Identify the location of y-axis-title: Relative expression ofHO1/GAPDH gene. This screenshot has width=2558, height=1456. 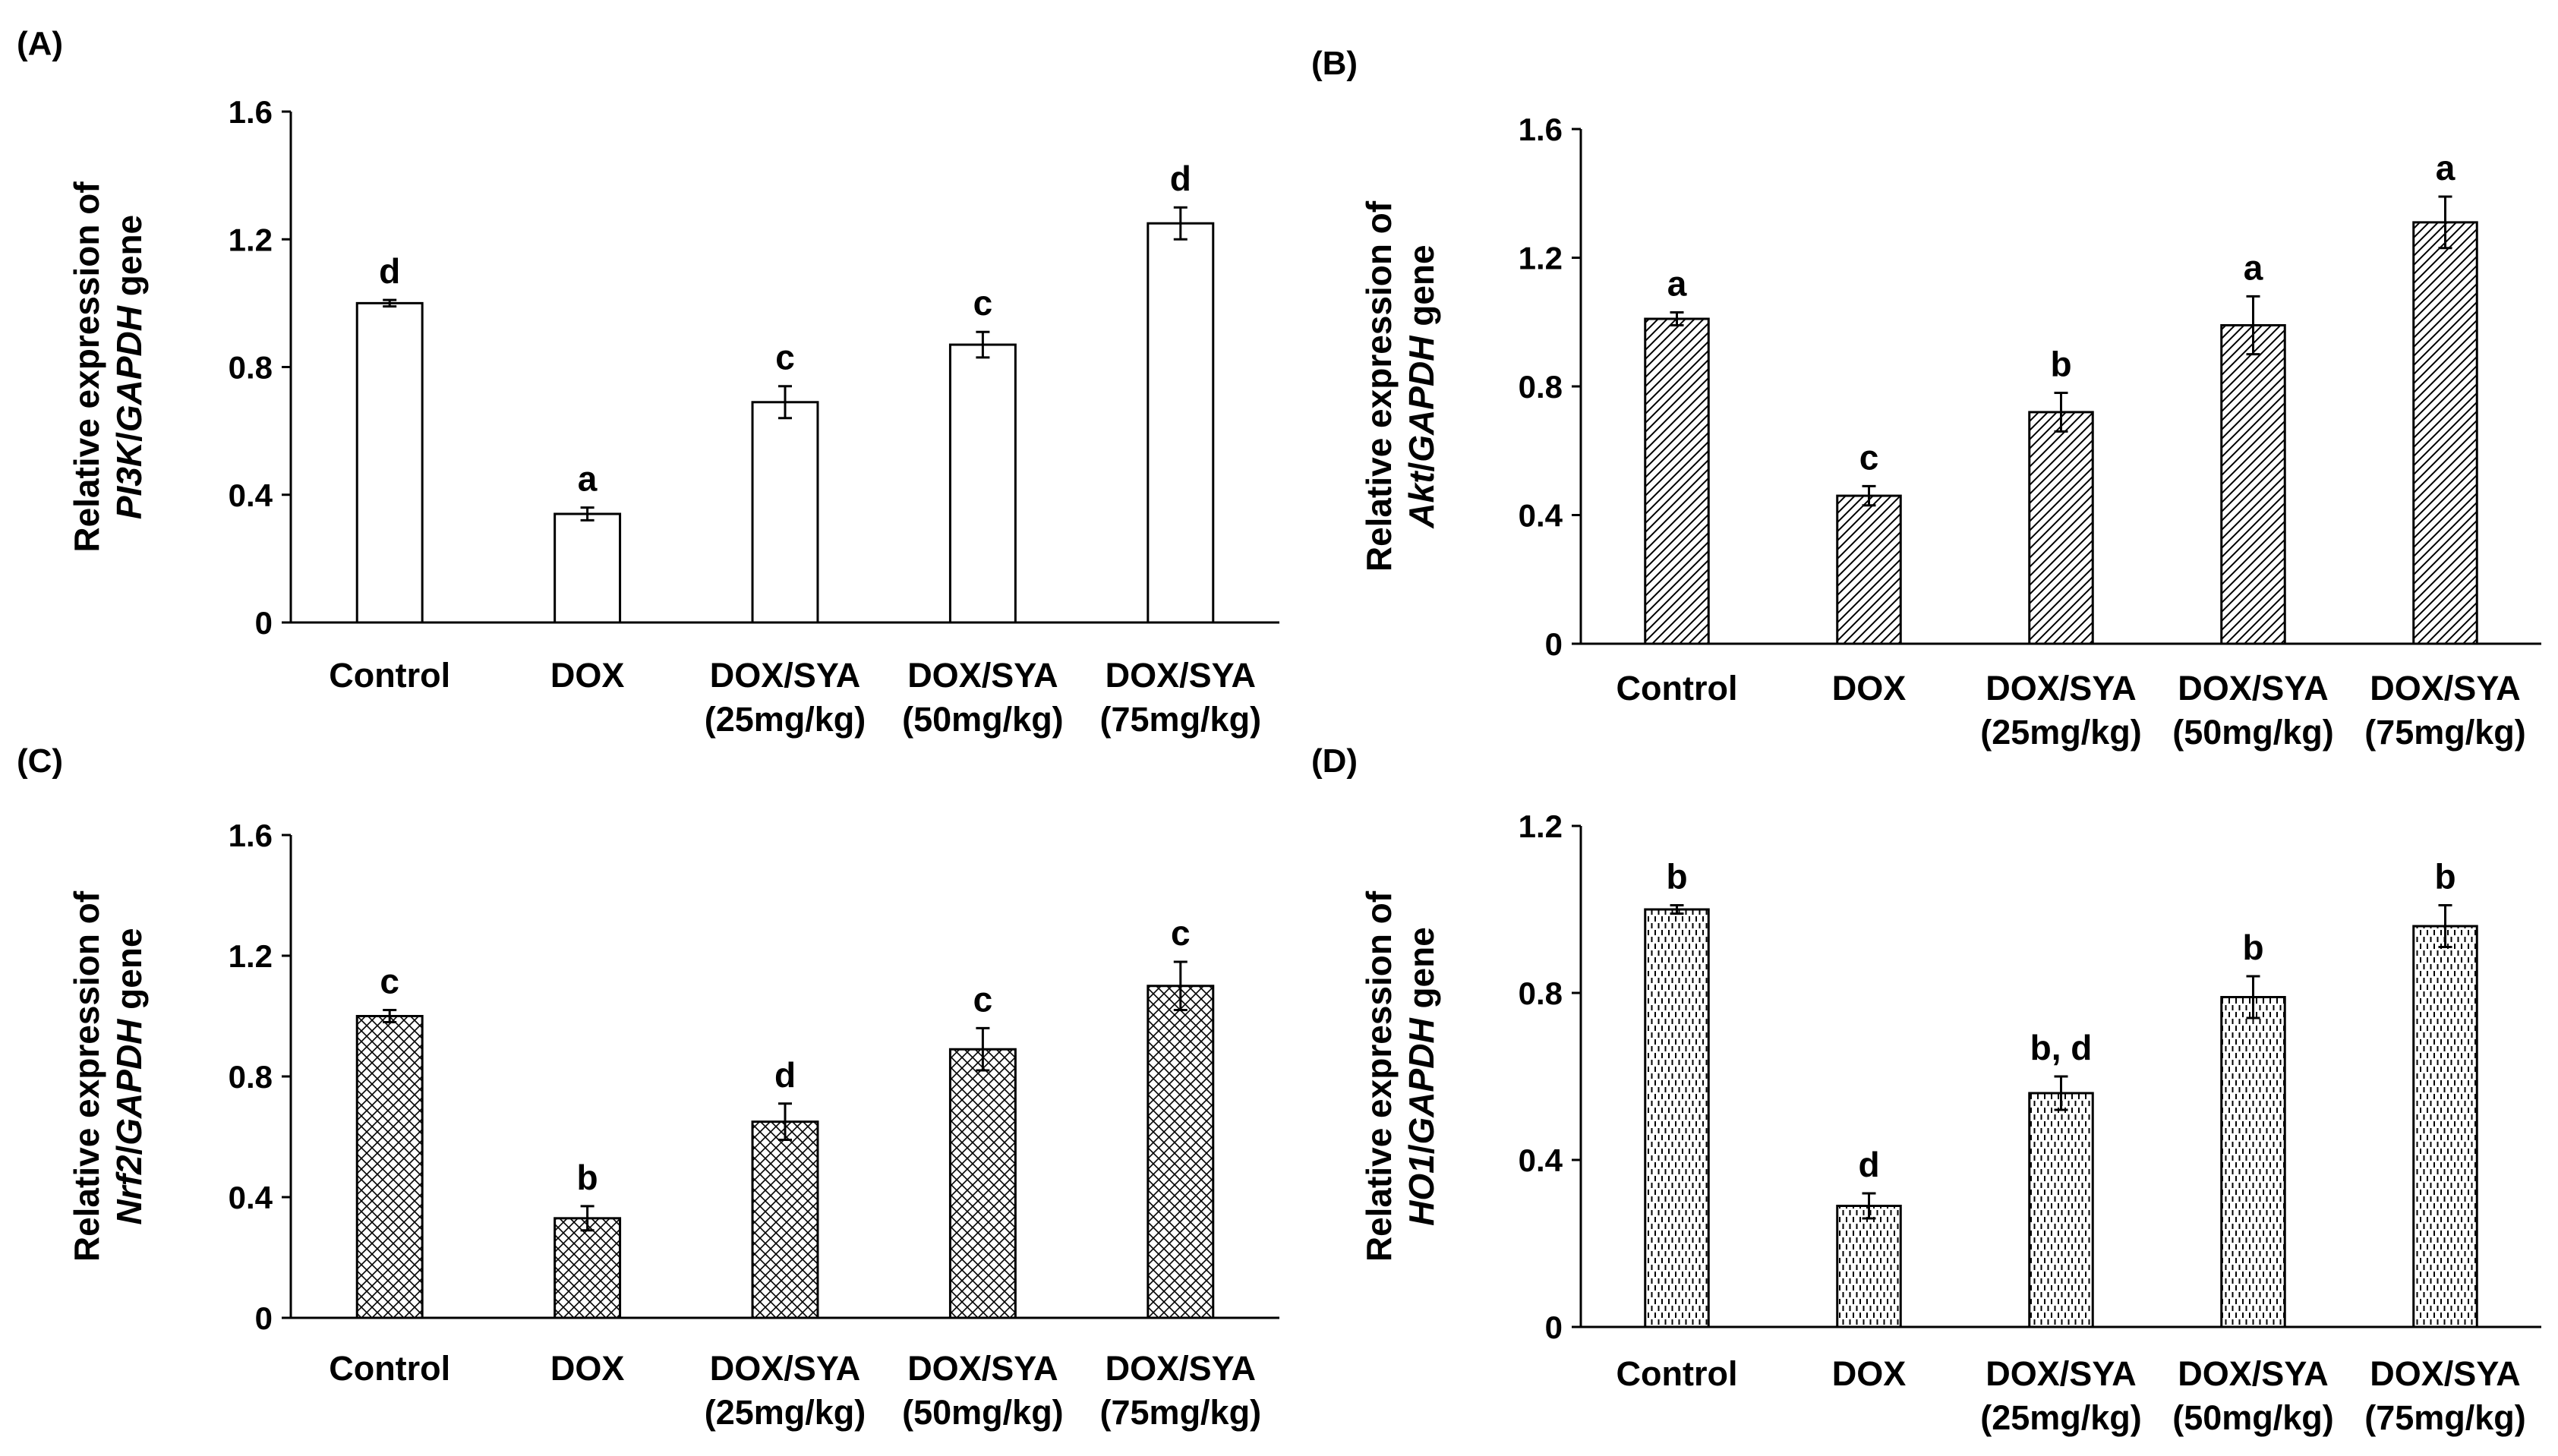
(1400, 1076).